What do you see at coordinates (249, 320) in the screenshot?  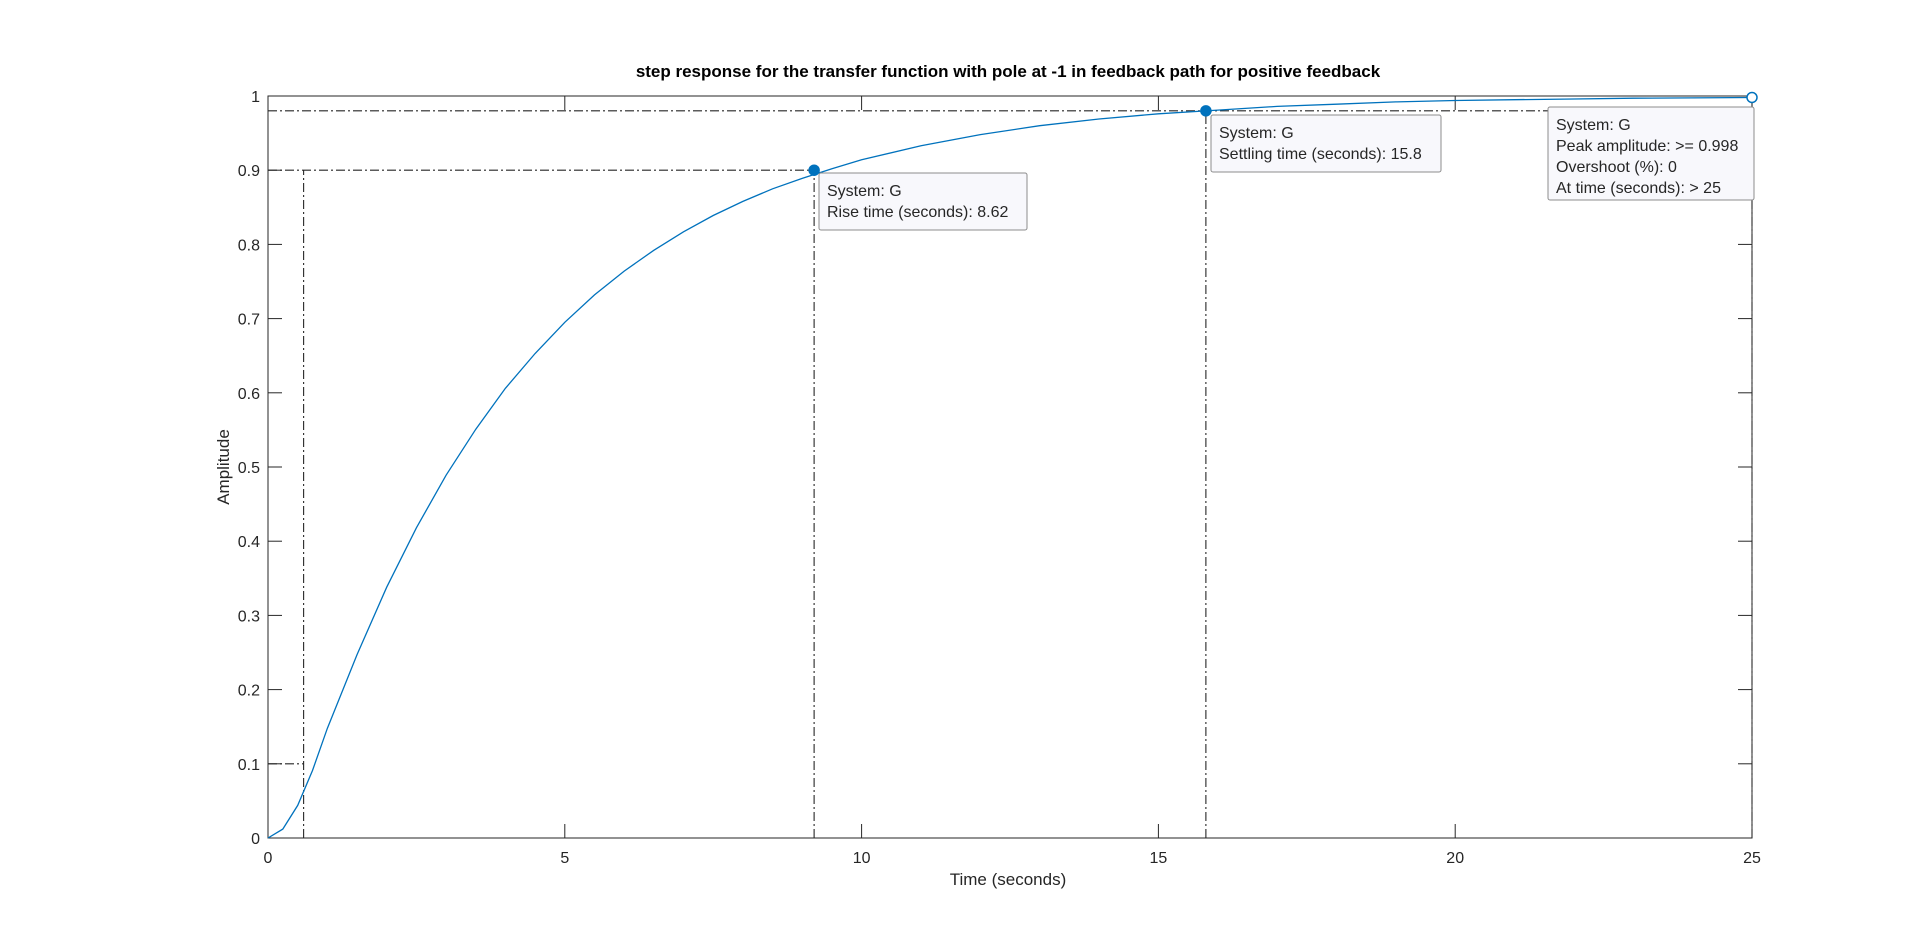 I see `y-tick-label: 0.7` at bounding box center [249, 320].